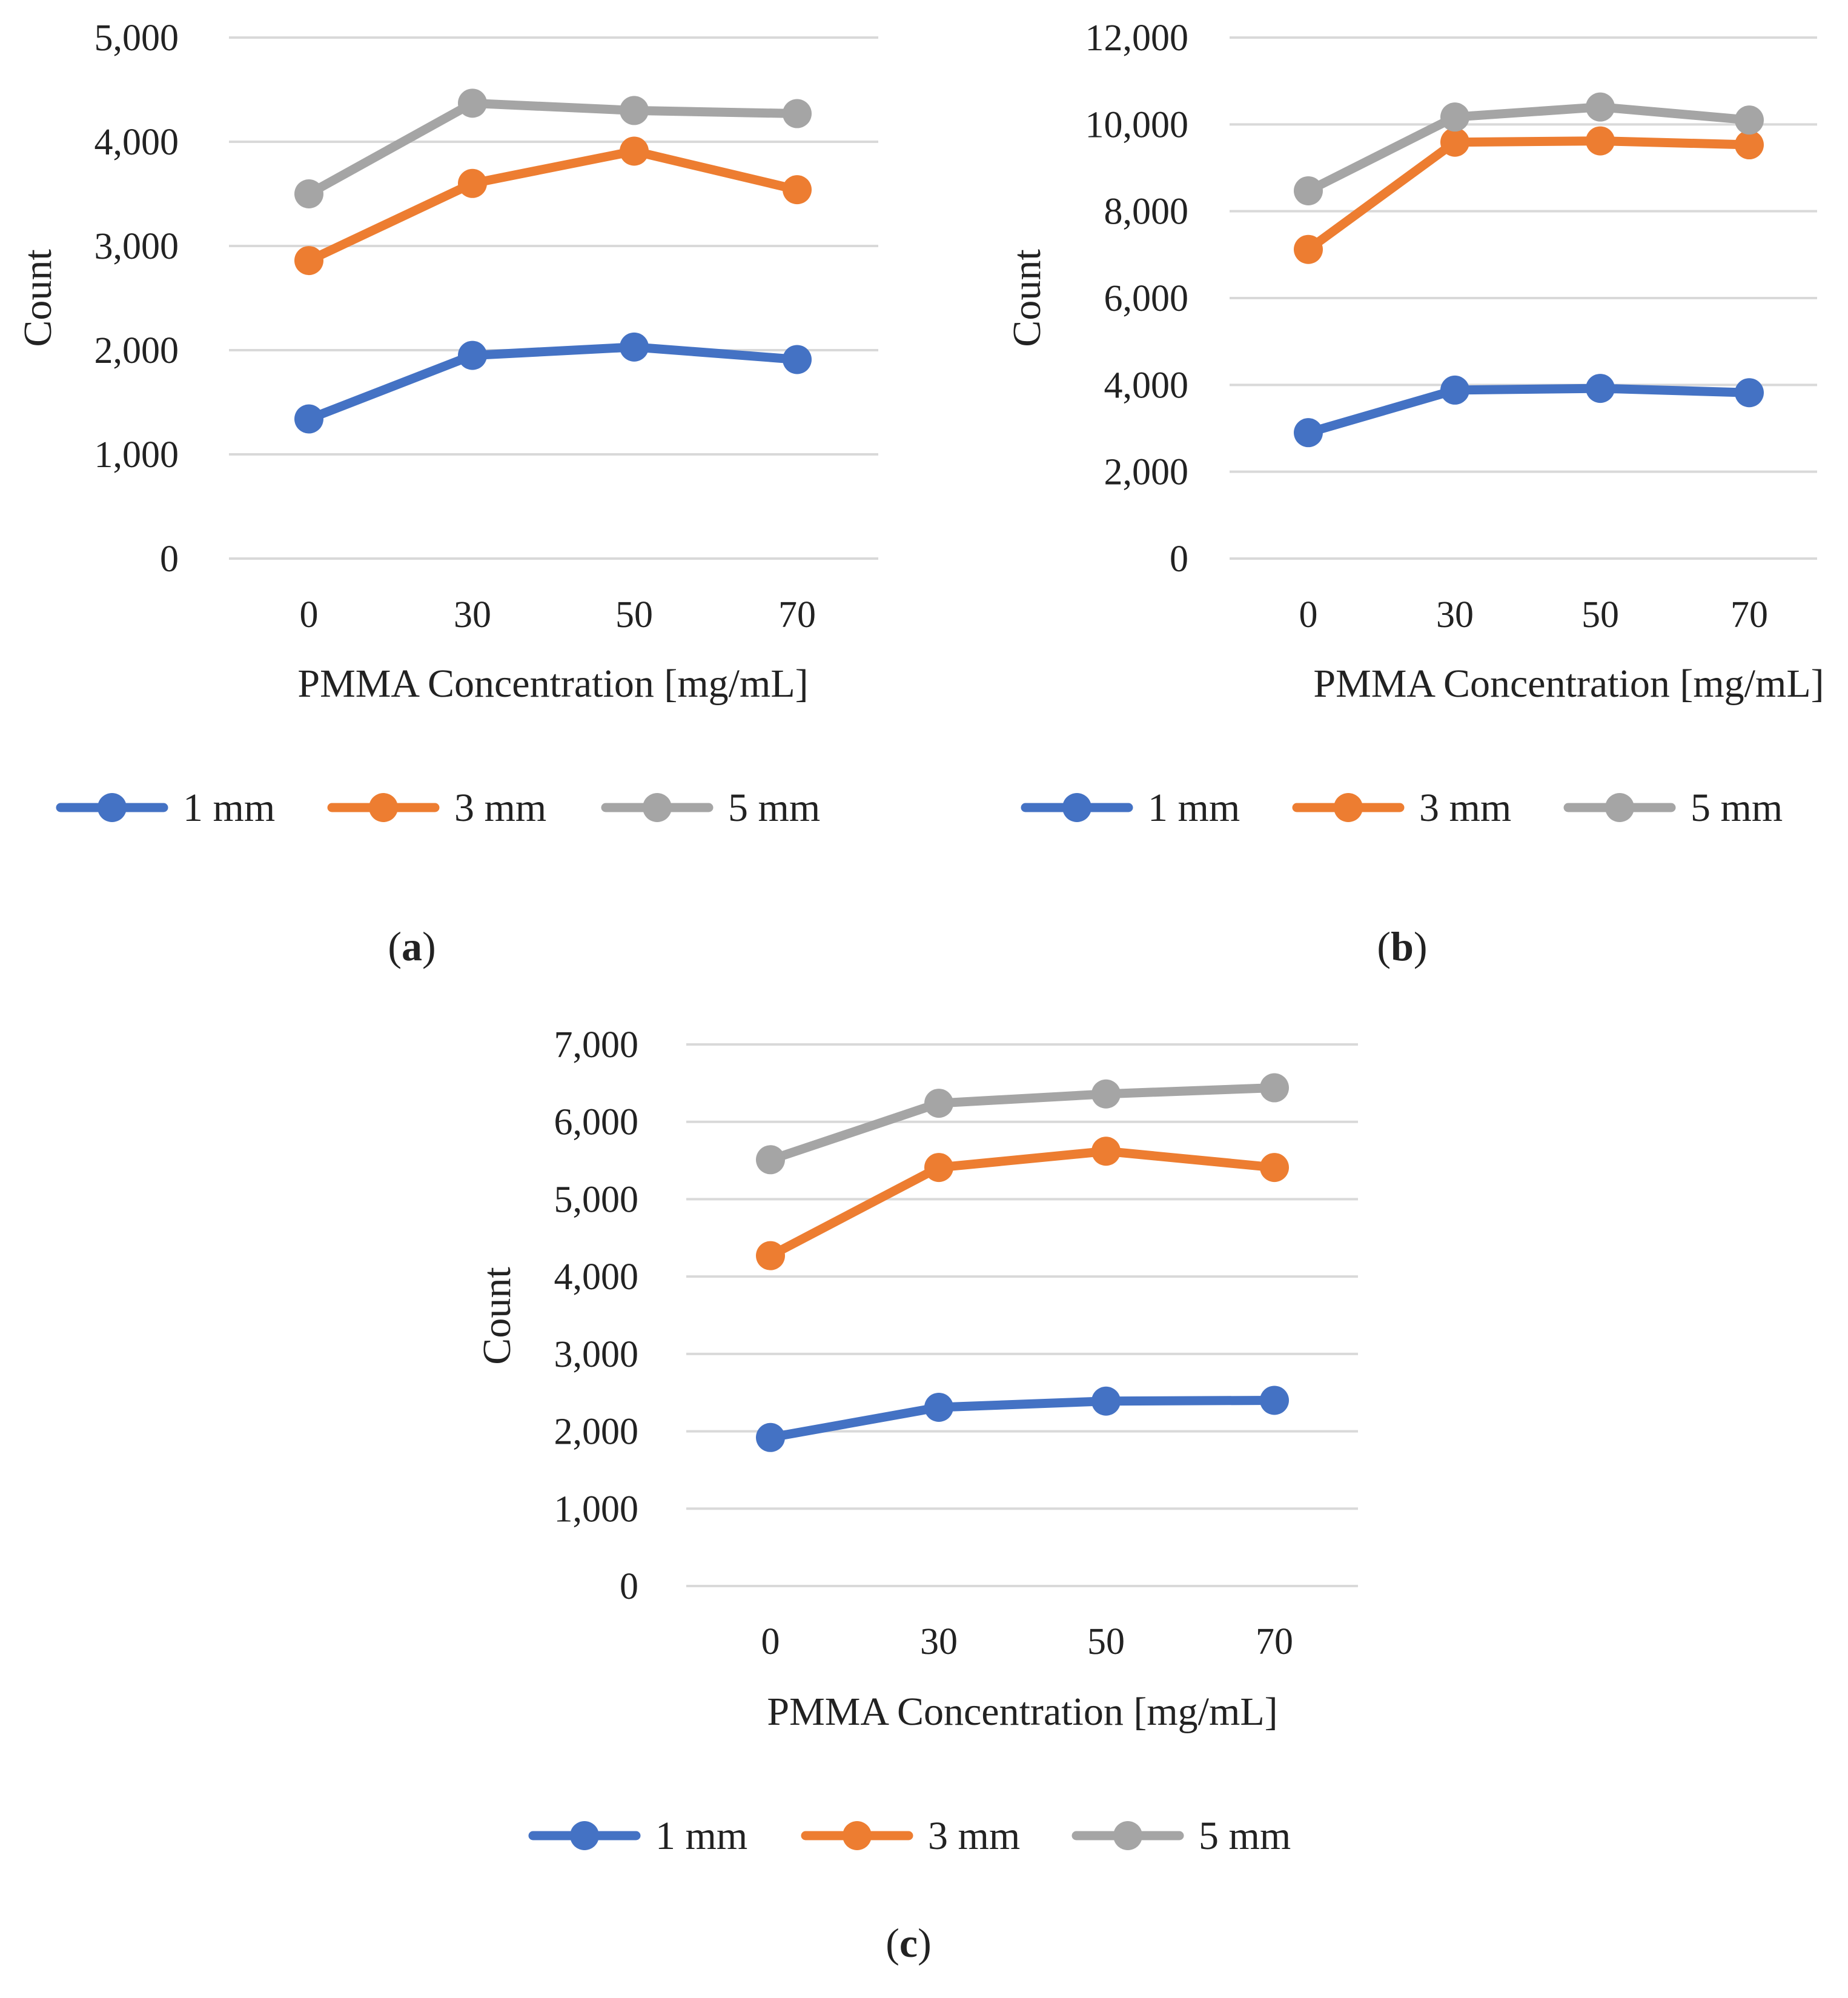  What do you see at coordinates (1137, 124) in the screenshot?
I see `y-tick-label: 10,000` at bounding box center [1137, 124].